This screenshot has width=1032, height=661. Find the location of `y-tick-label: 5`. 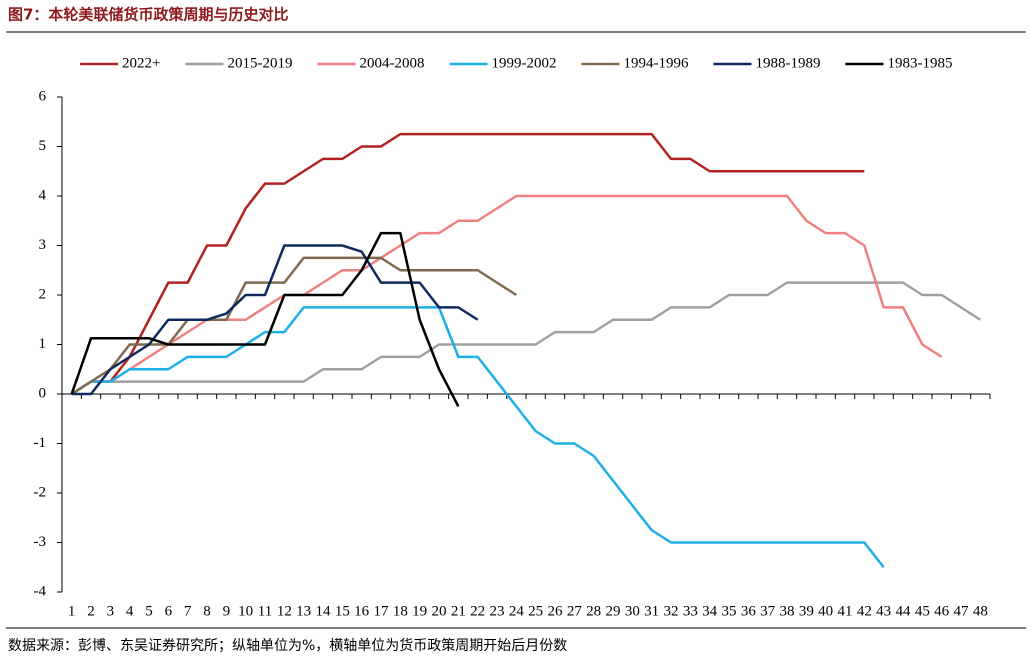

y-tick-label: 5 is located at coordinates (43, 146).